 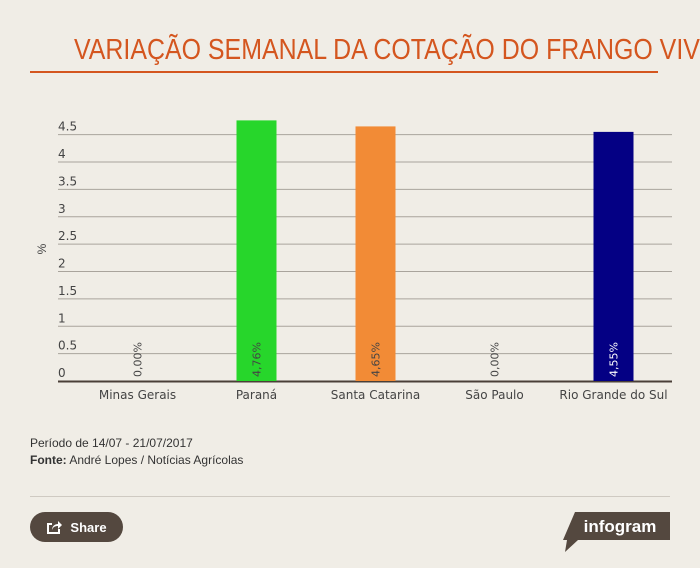 What do you see at coordinates (48, 460) in the screenshot?
I see `source-label: Fonte:` at bounding box center [48, 460].